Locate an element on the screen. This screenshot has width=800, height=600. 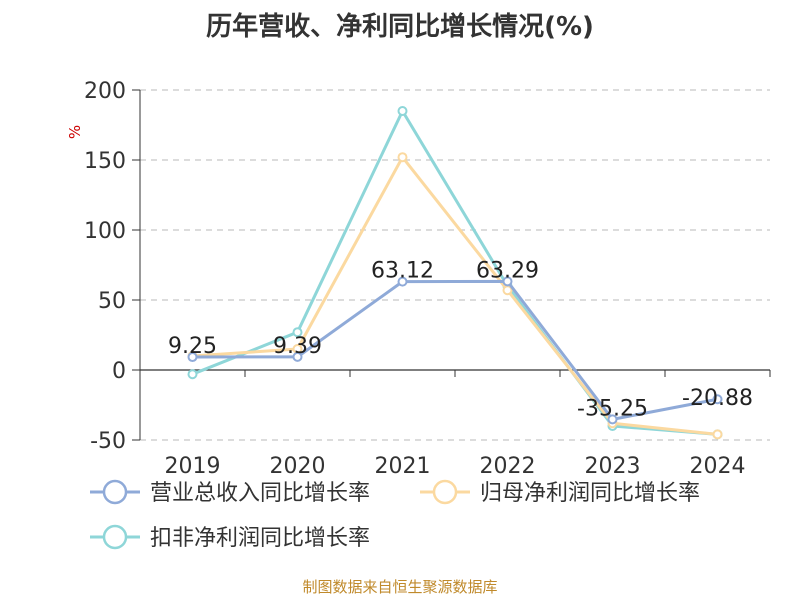
source-note: 制图数据来自恒生聚源数据库 is located at coordinates (400, 587).